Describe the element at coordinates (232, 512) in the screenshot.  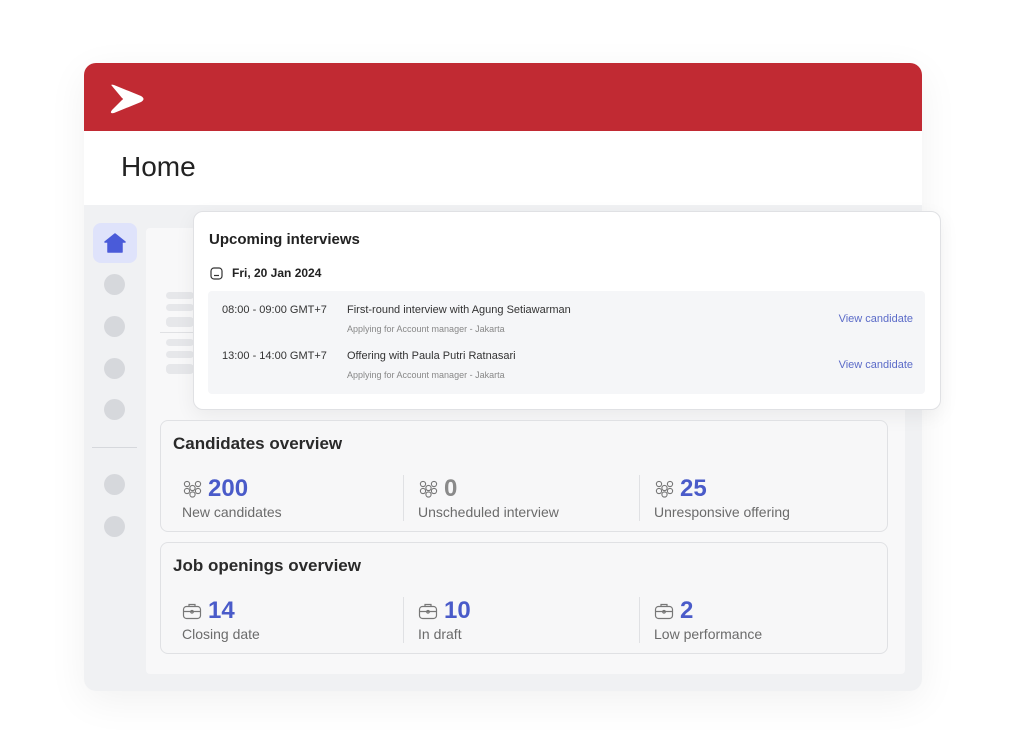
I see `stat-label: New candidates` at that location.